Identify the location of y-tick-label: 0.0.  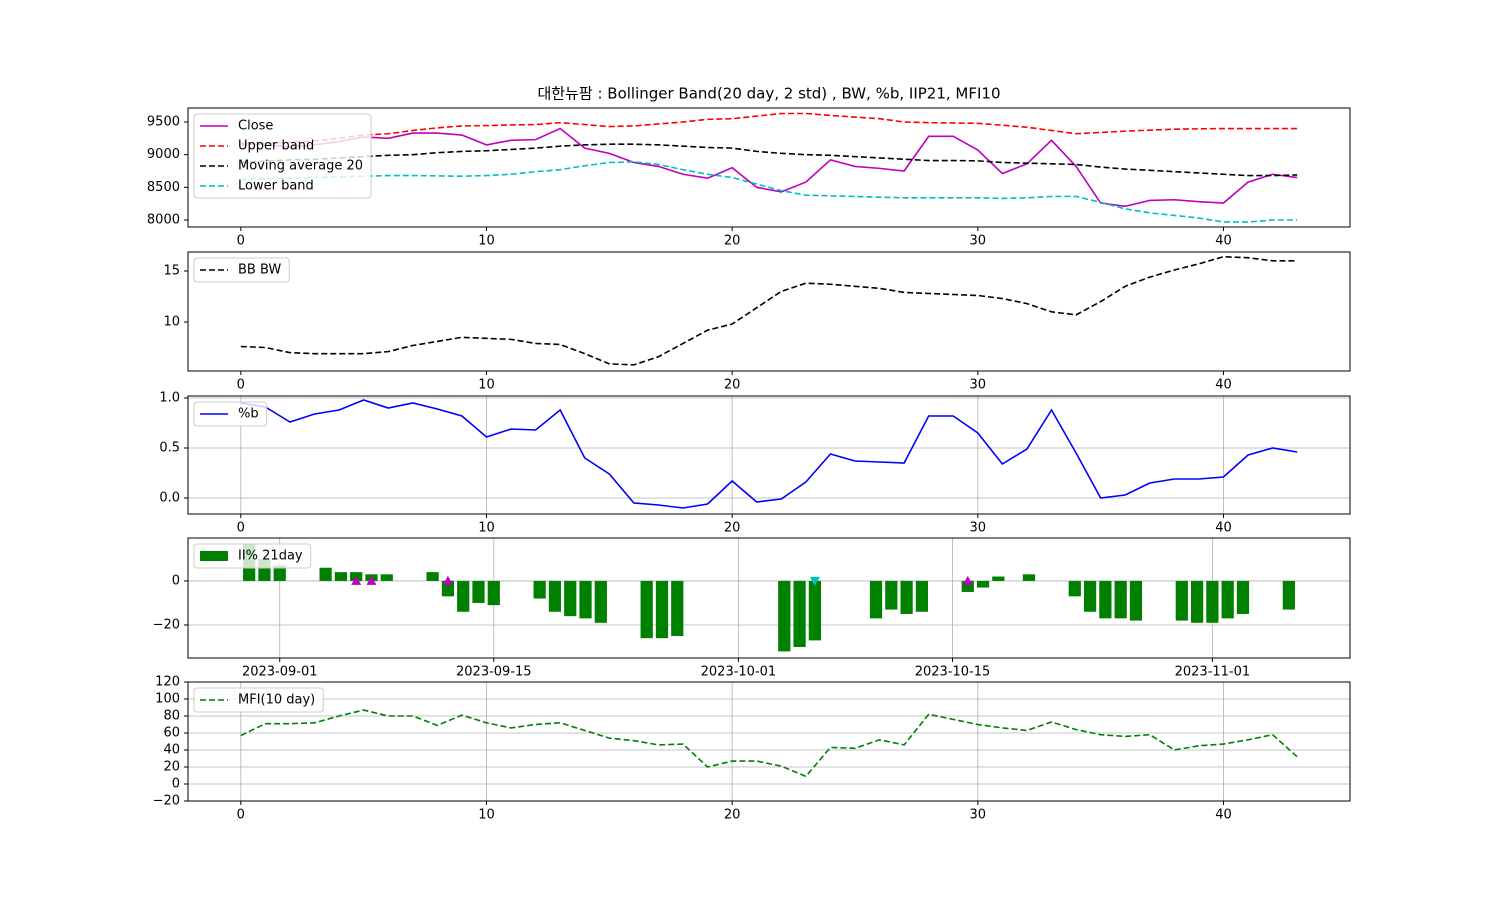
(169, 498).